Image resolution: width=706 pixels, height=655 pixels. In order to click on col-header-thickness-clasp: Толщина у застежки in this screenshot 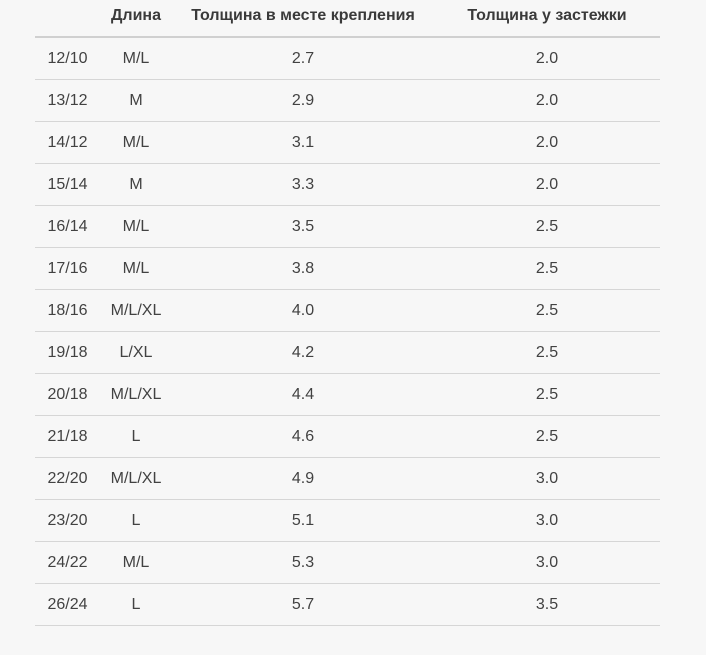, I will do `click(547, 20)`.